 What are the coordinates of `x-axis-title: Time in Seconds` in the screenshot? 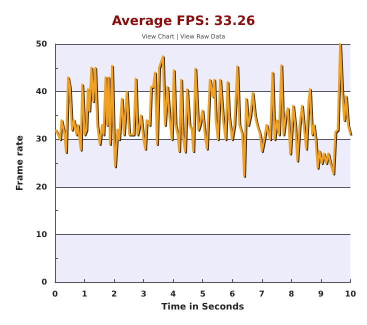 It's located at (202, 307).